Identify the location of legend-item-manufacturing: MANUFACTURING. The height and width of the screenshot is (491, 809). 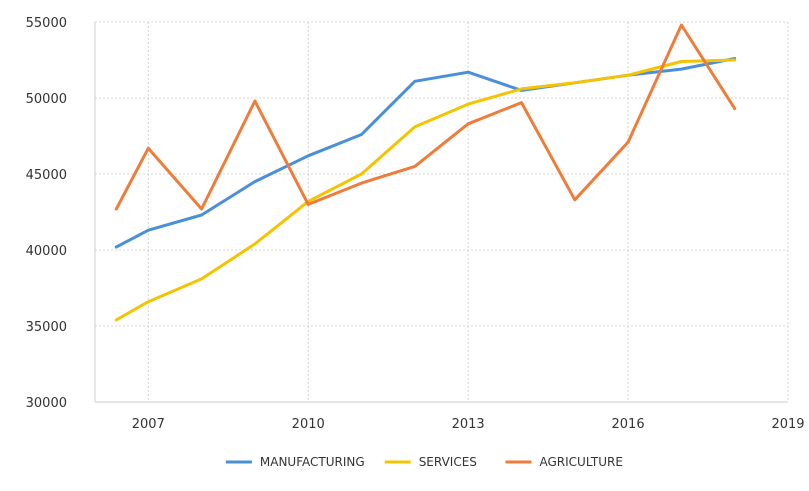
(295, 462).